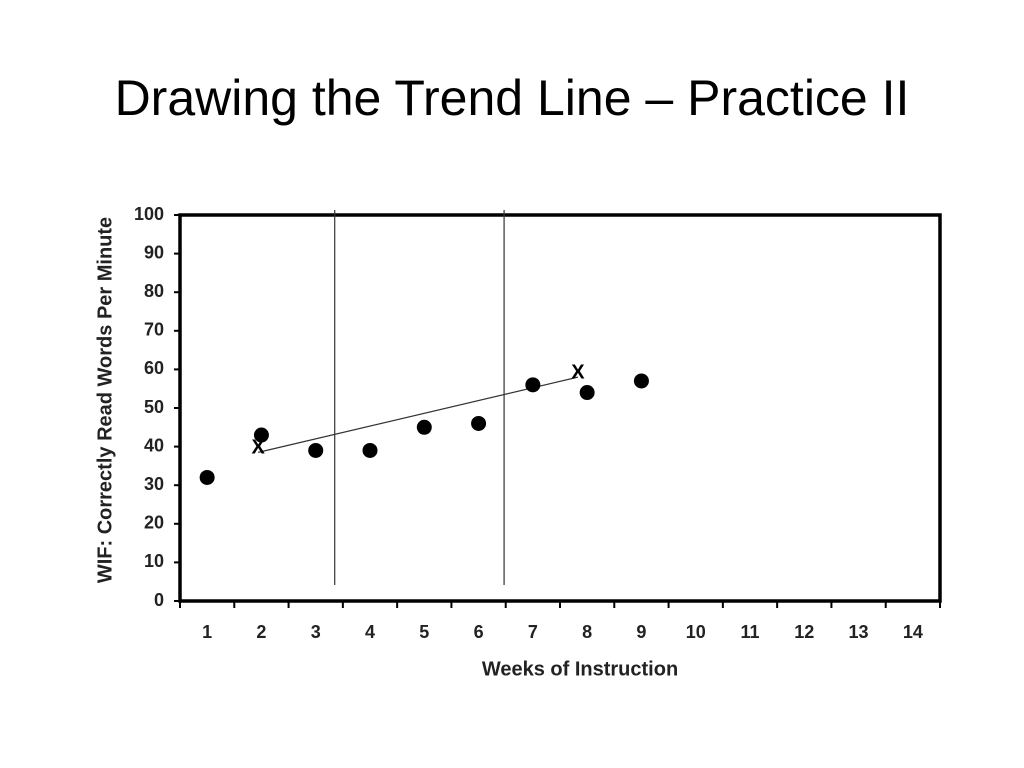 This screenshot has width=1024, height=768. Describe the element at coordinates (154, 445) in the screenshot. I see `y-tick-label: 40` at that location.